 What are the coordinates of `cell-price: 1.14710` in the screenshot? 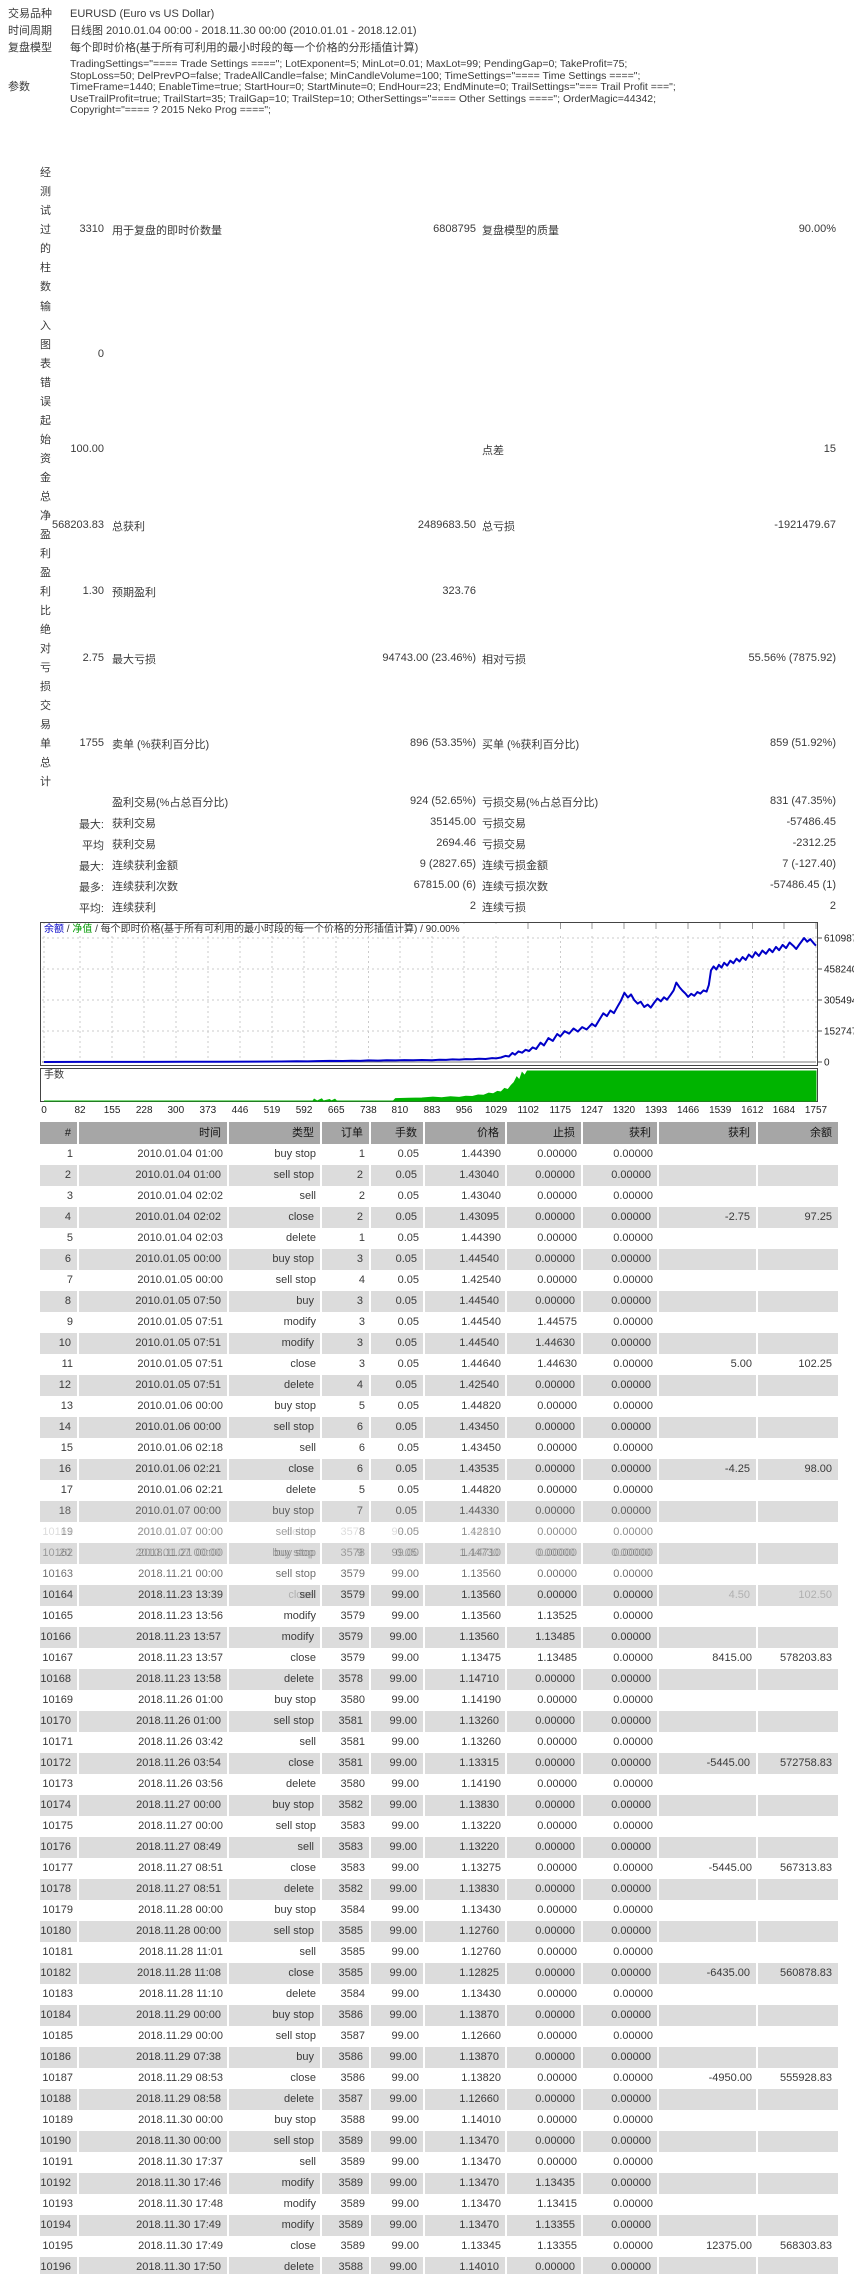 It's located at (466, 1679).